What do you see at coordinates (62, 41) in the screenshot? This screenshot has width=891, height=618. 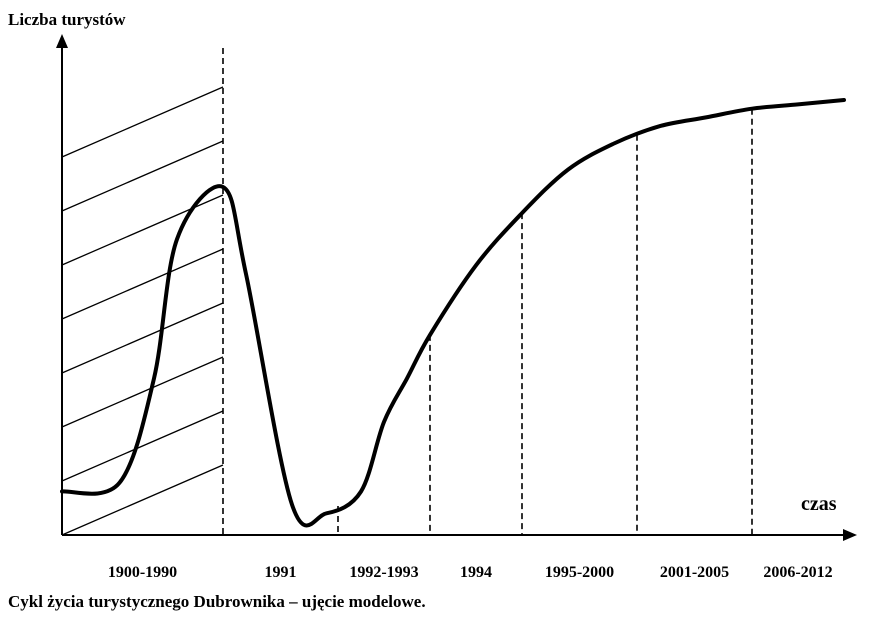 I see `y-axis-arrow-icon` at bounding box center [62, 41].